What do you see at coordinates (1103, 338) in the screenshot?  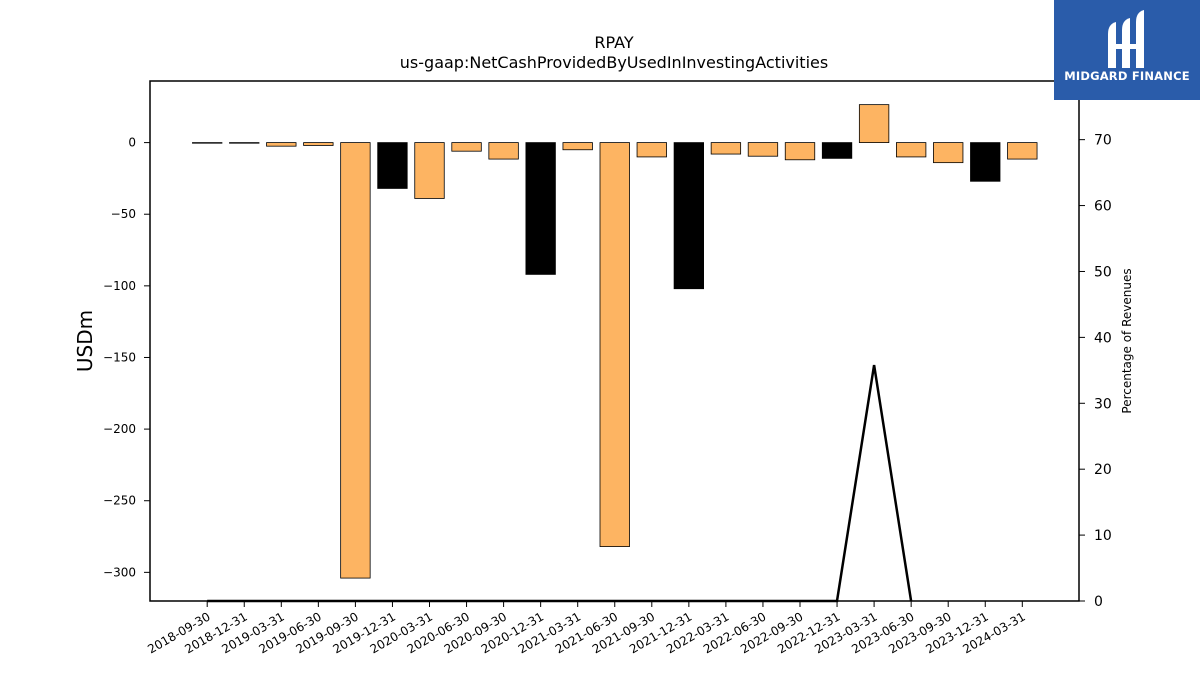 I see `y-right-tick-label: 40` at bounding box center [1103, 338].